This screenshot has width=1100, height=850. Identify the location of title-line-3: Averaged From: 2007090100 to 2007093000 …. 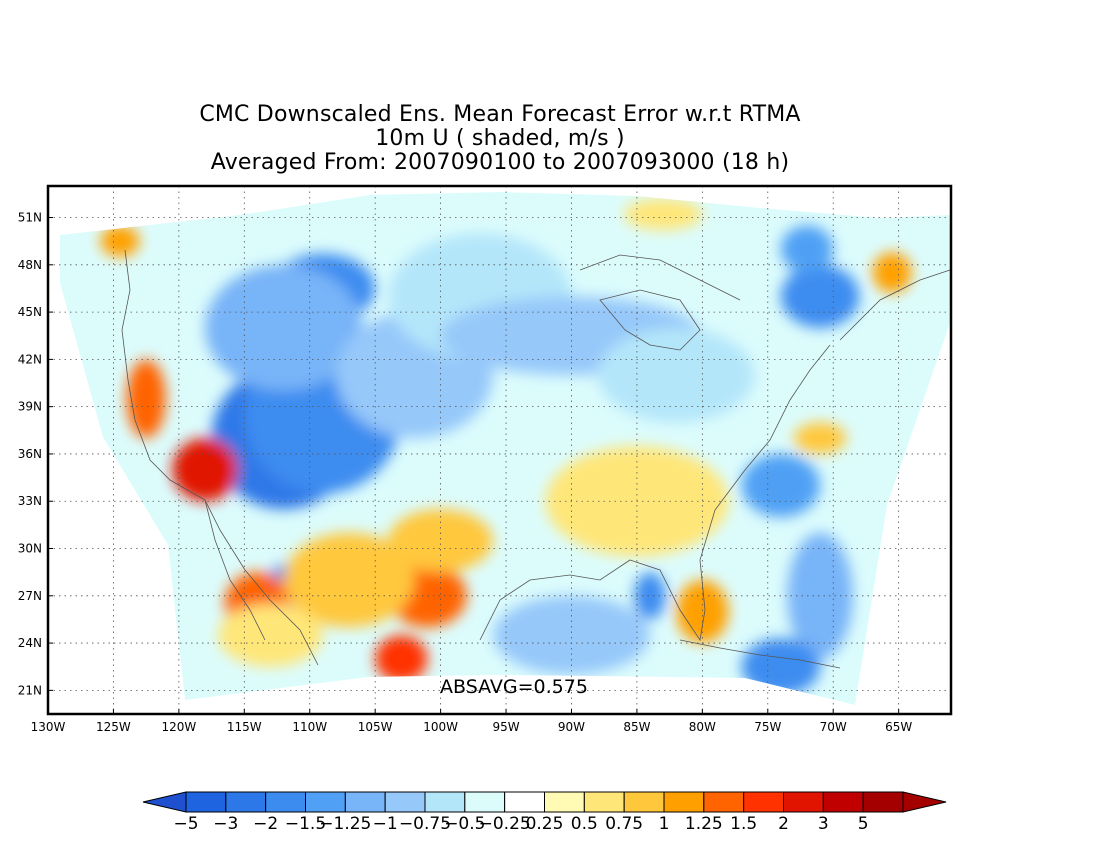
(500, 162).